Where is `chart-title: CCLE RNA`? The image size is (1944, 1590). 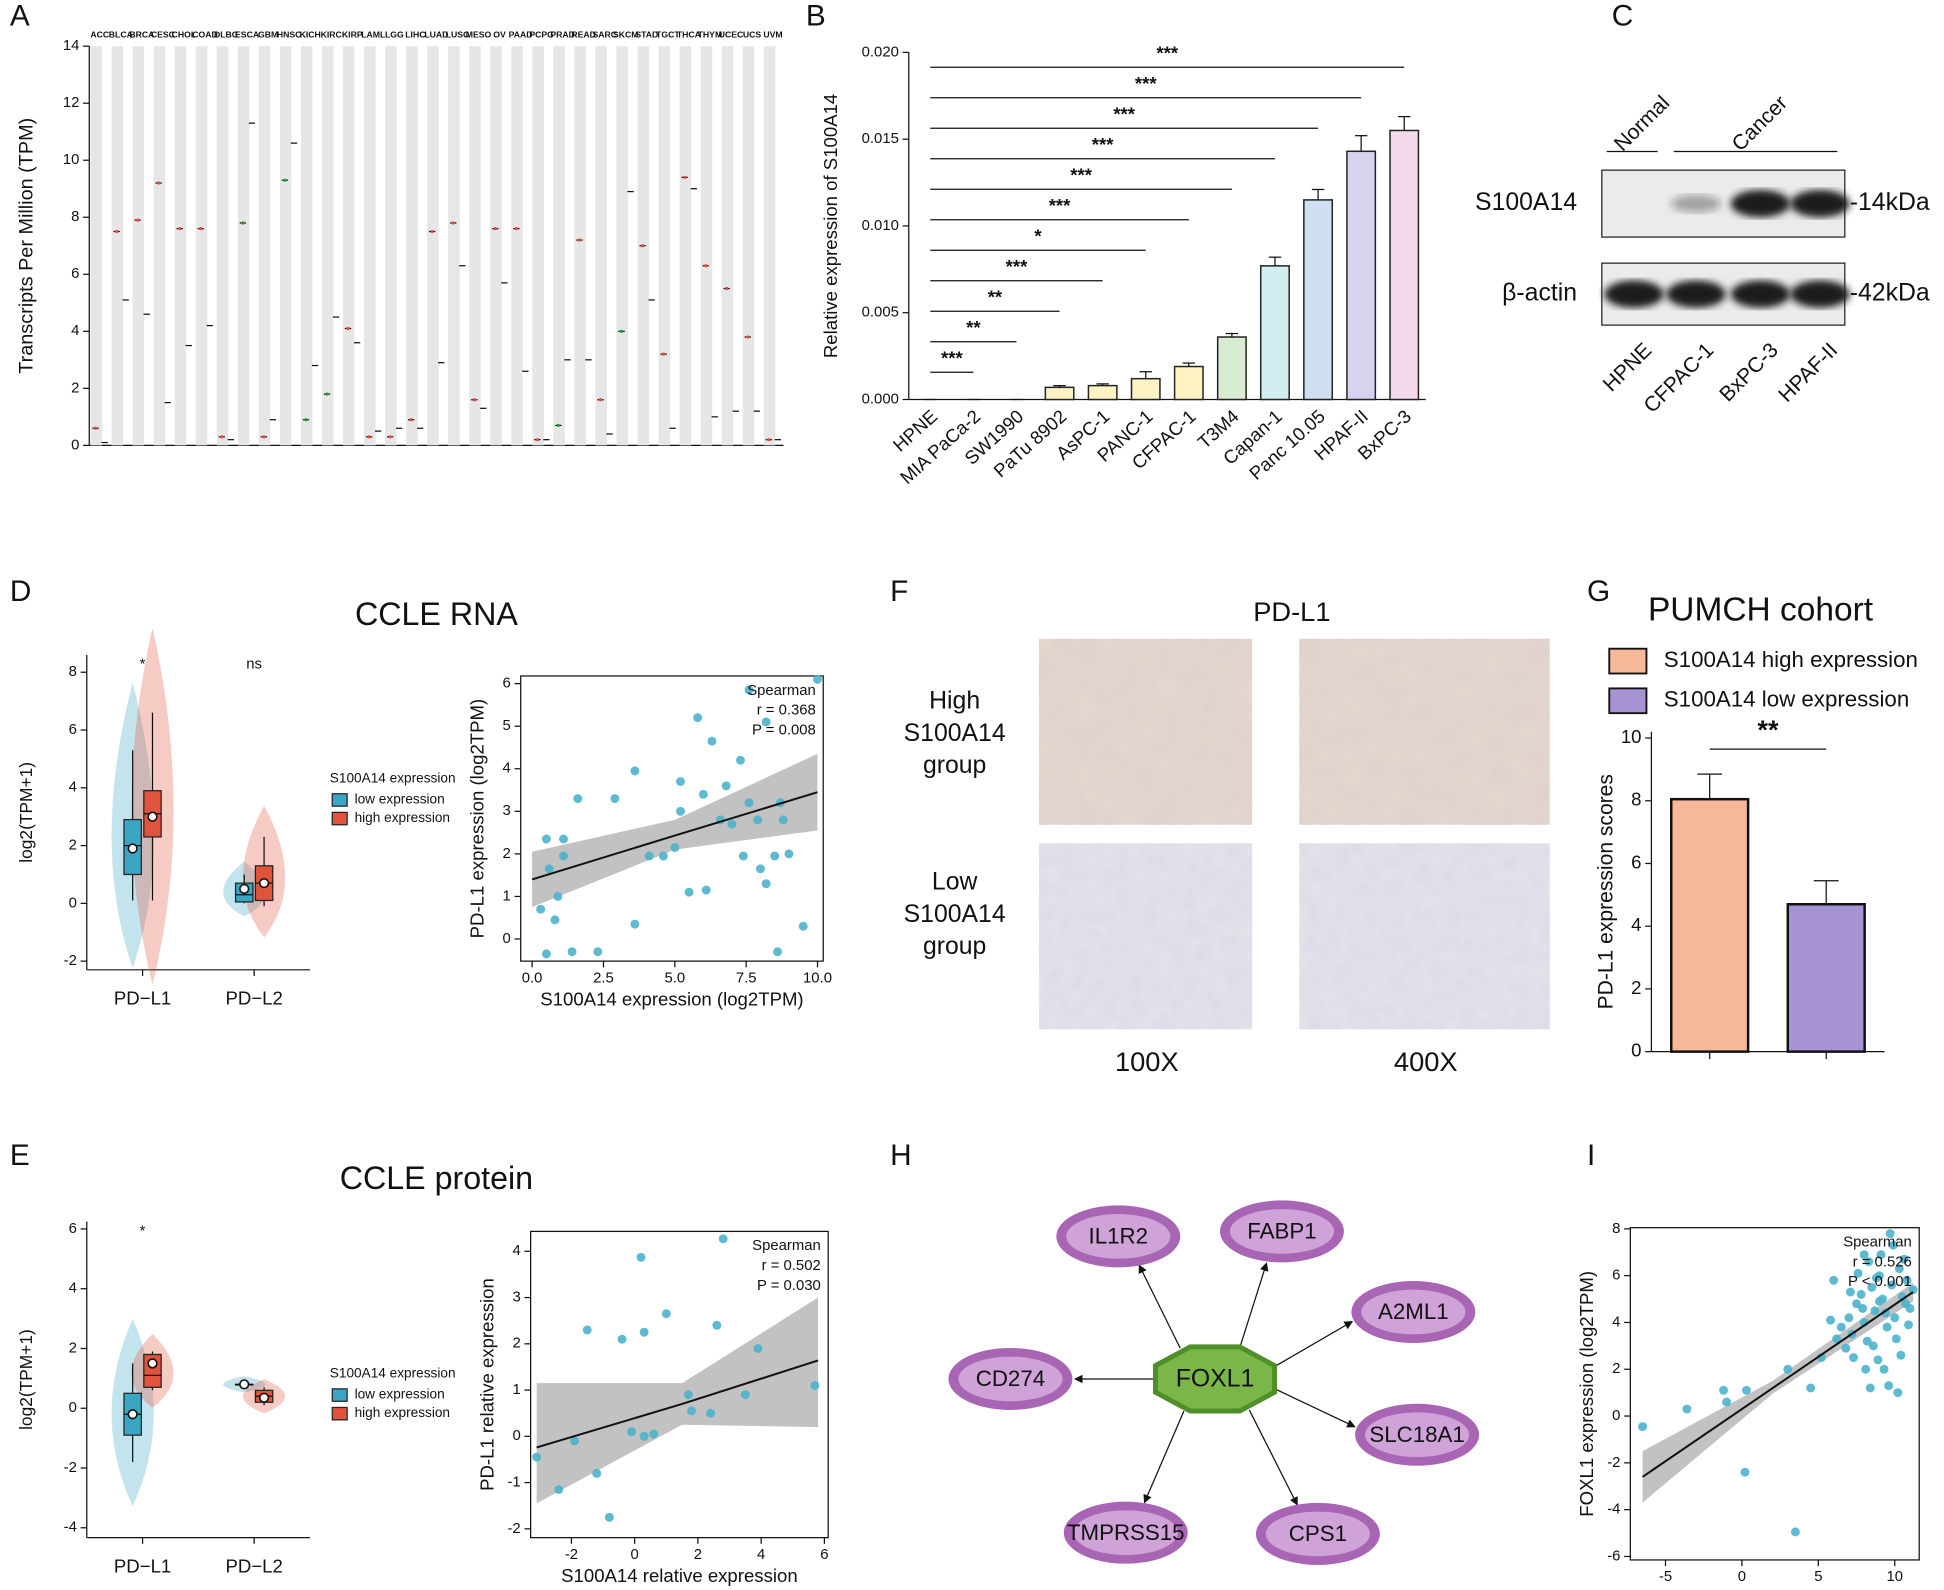
chart-title: CCLE RNA is located at coordinates (436, 614).